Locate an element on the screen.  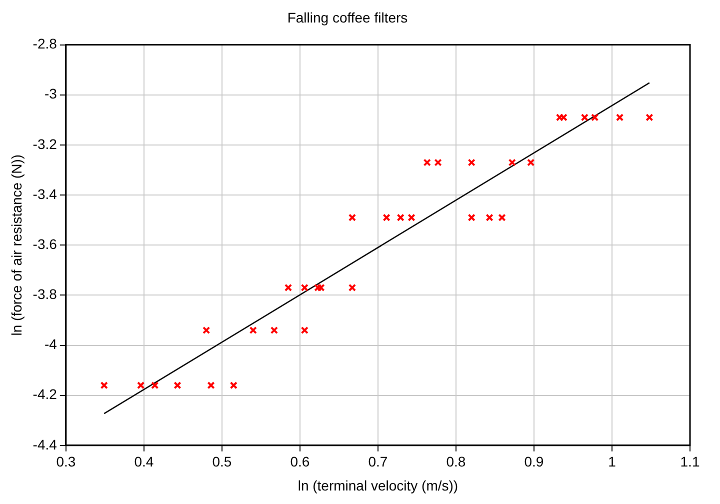
x-tick-label: 0.4 is located at coordinates (144, 462).